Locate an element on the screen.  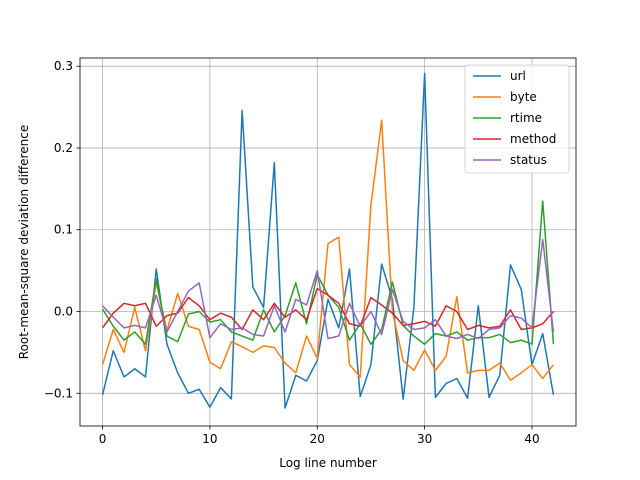
legend: url byte rtime method status is located at coordinates (517, 119).